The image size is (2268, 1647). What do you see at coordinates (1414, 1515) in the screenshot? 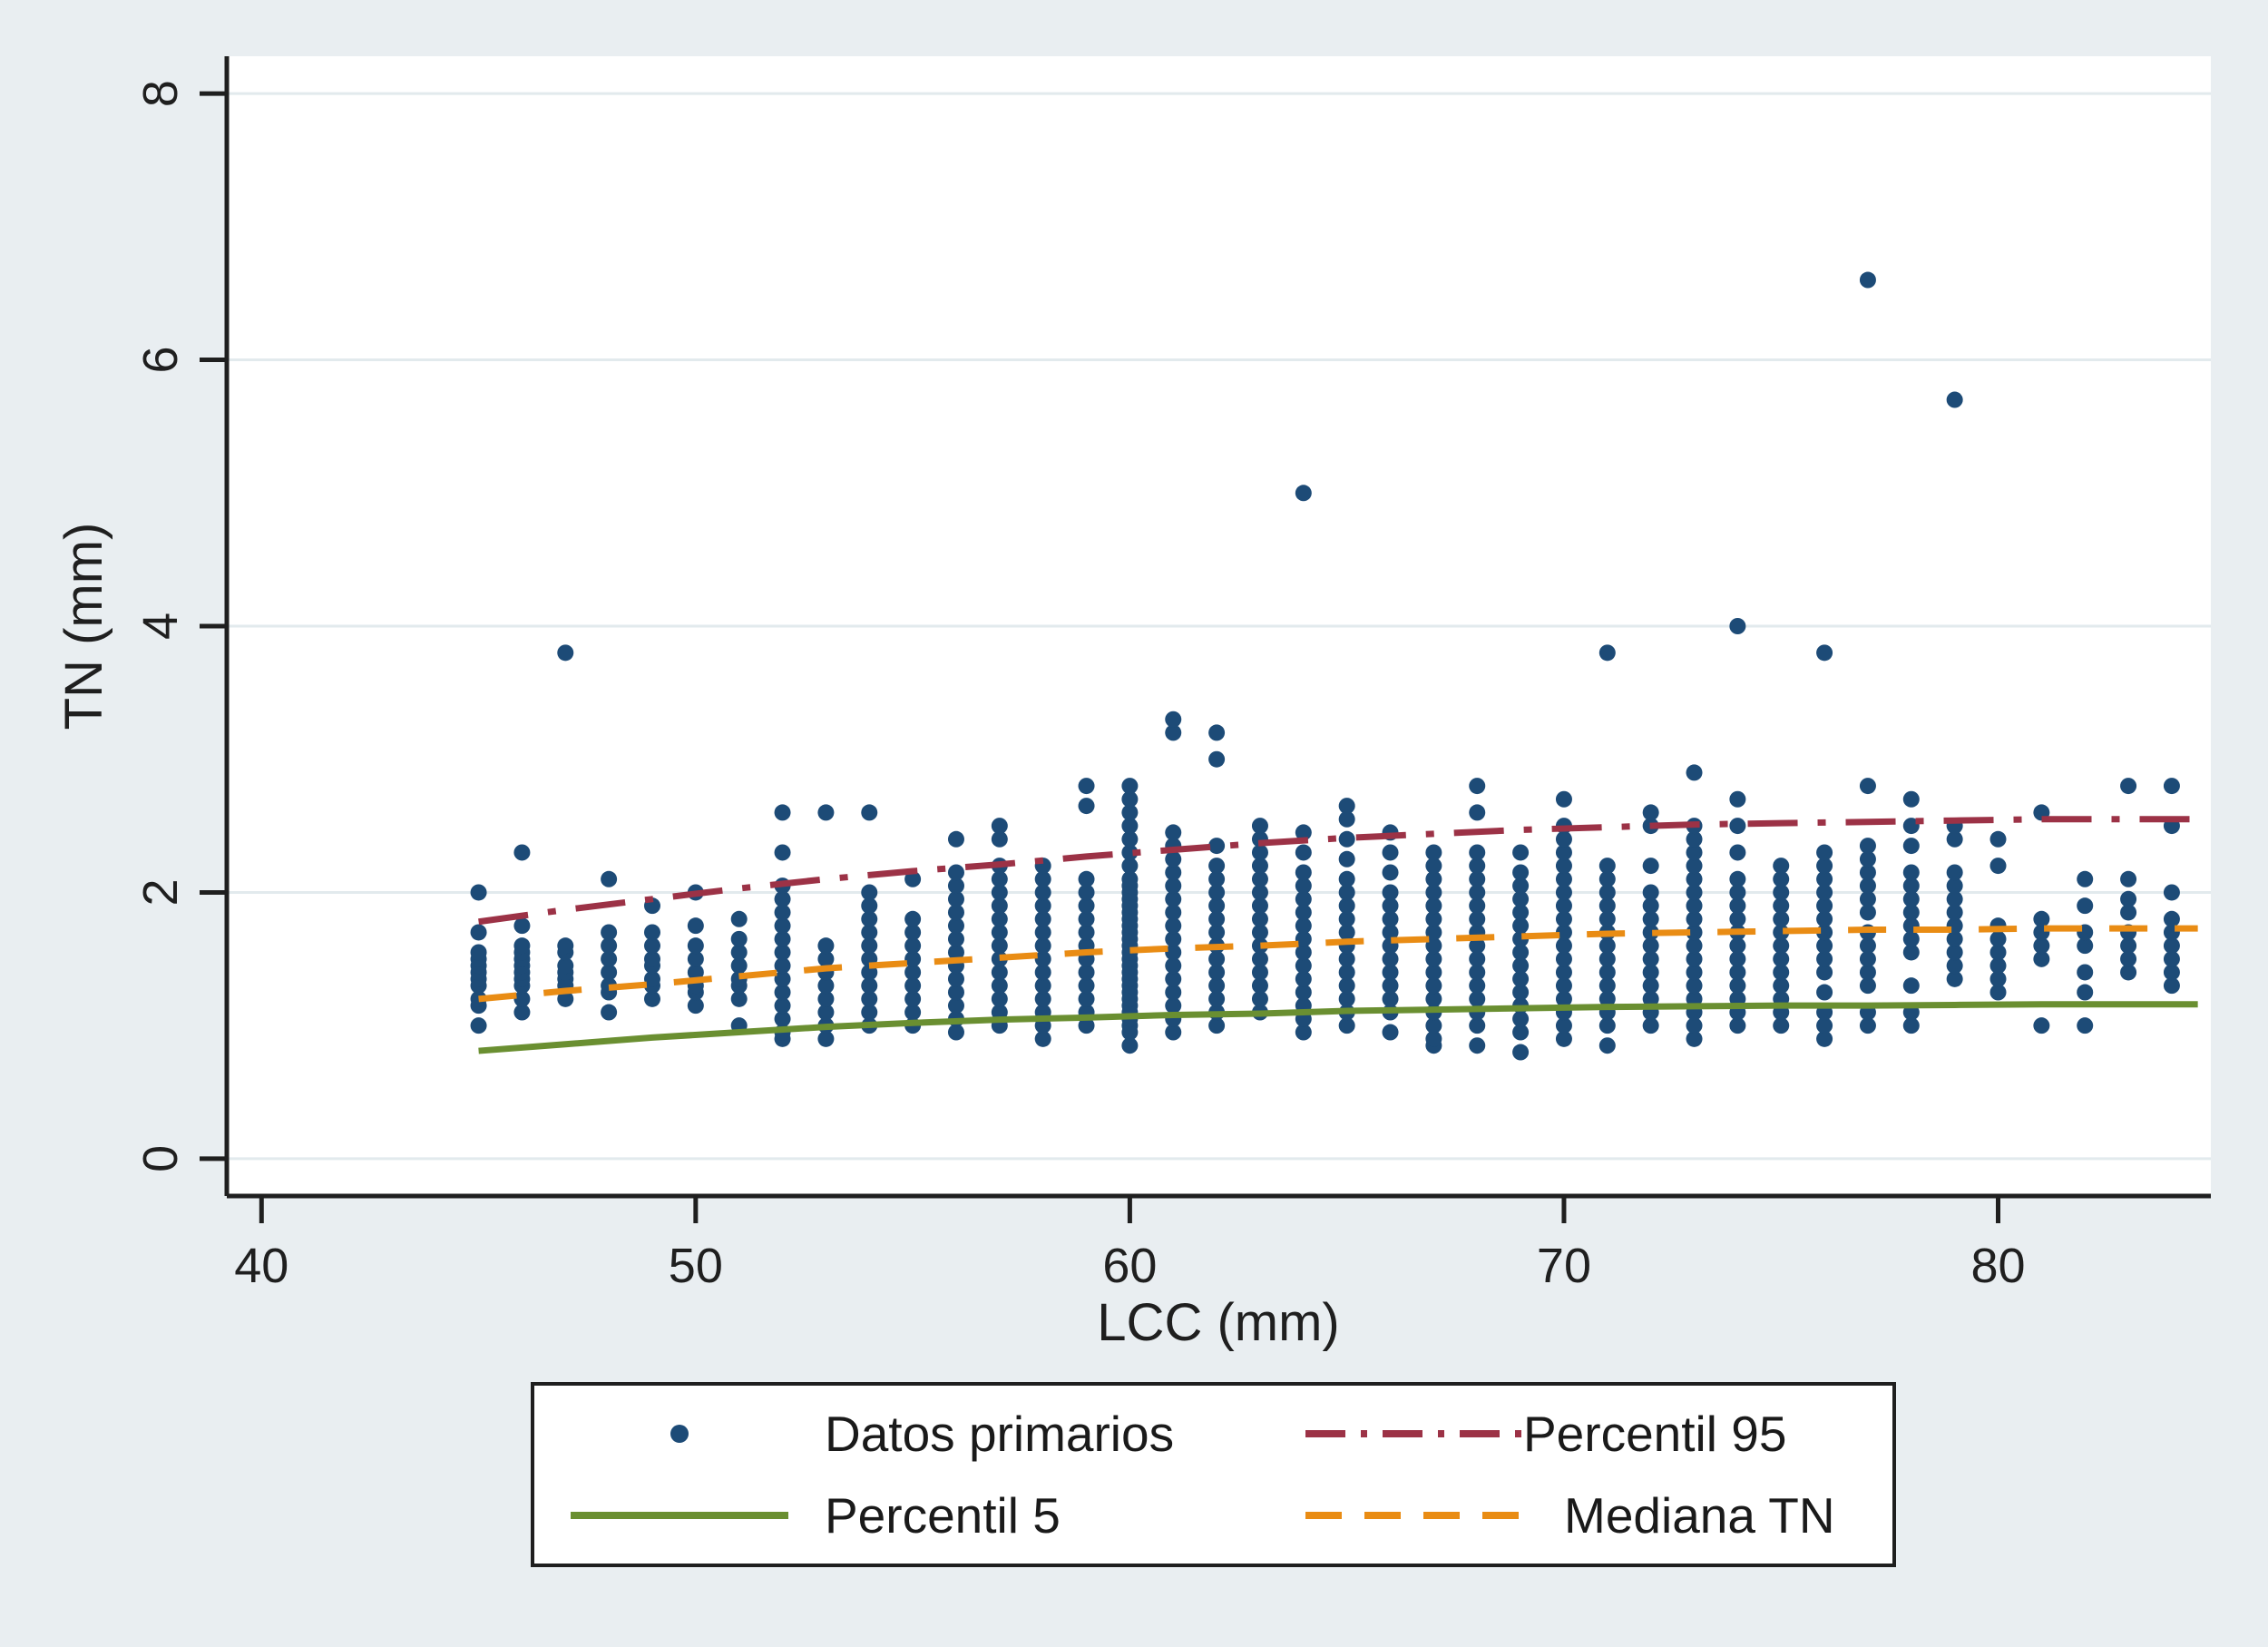
I see `legend-key-mediana-tn` at bounding box center [1414, 1515].